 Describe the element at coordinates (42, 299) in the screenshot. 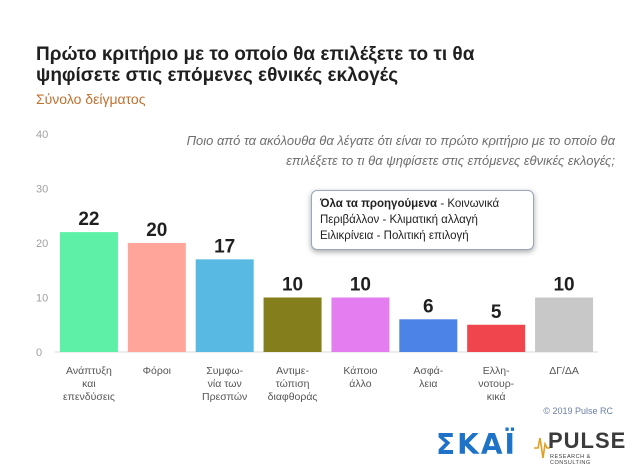

I see `y-tick-label: 10` at that location.